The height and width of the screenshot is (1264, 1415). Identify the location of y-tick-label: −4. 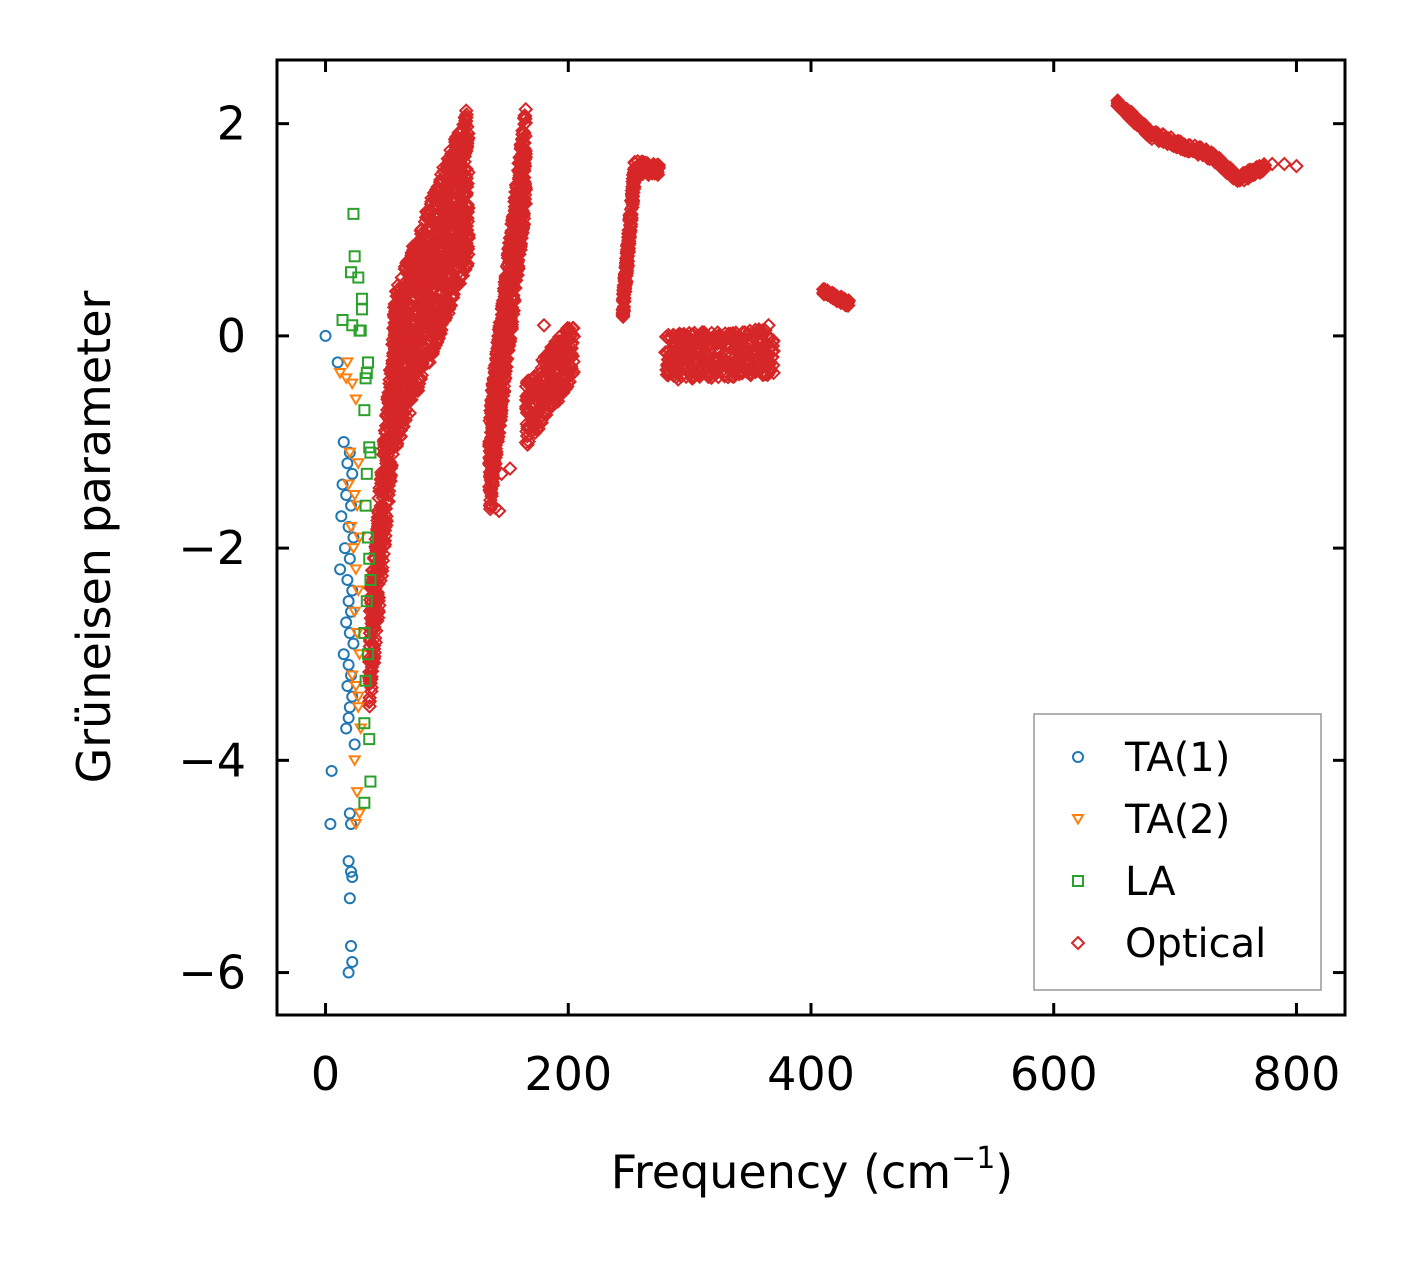
(212, 760).